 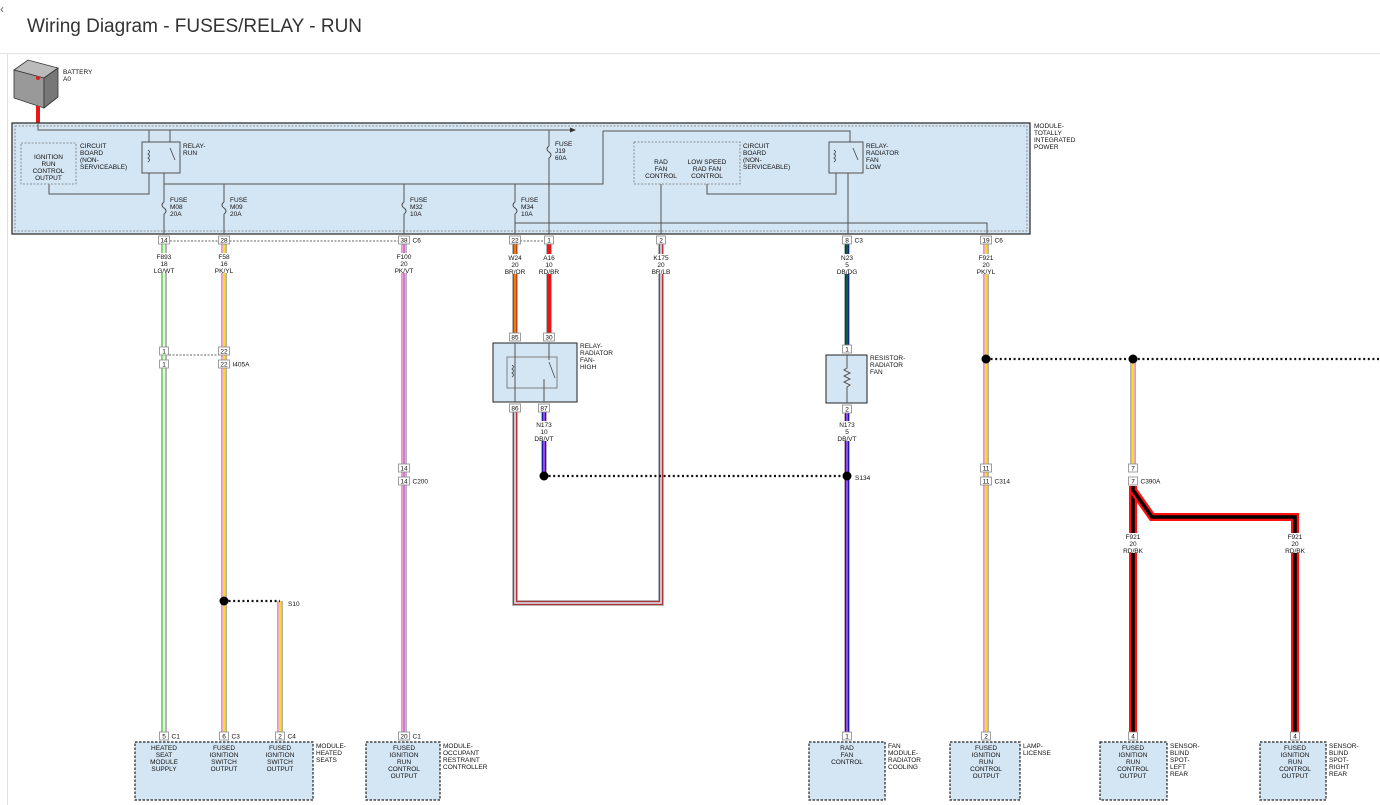 I want to click on connector-85: 85, so click(x=515, y=337).